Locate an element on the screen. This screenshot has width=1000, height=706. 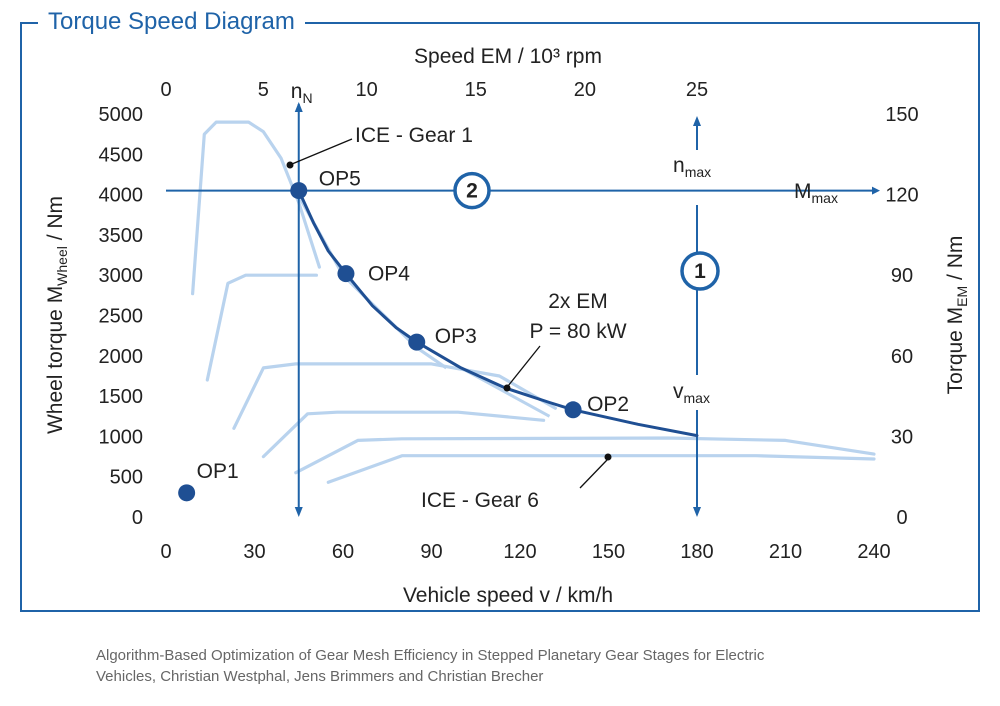
y-left-tick-label: 4000 is located at coordinates (121, 196).